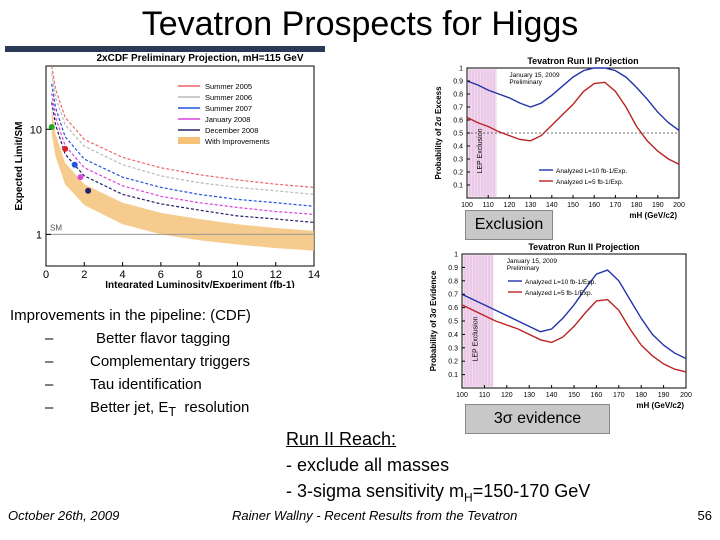  Describe the element at coordinates (199, 58) in the screenshot. I see `chart-title: 2xCDF Preliminary Projection, mH=115 GeV` at that location.